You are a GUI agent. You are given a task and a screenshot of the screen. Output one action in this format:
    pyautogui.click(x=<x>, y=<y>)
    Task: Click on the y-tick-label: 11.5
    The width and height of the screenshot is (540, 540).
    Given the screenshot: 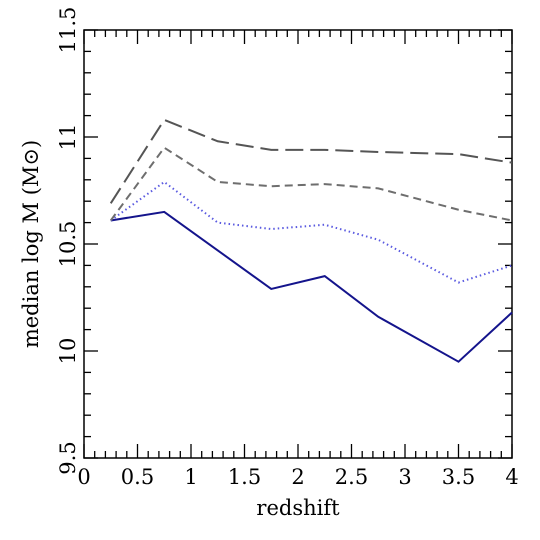 What is the action you would take?
    pyautogui.click(x=68, y=30)
    